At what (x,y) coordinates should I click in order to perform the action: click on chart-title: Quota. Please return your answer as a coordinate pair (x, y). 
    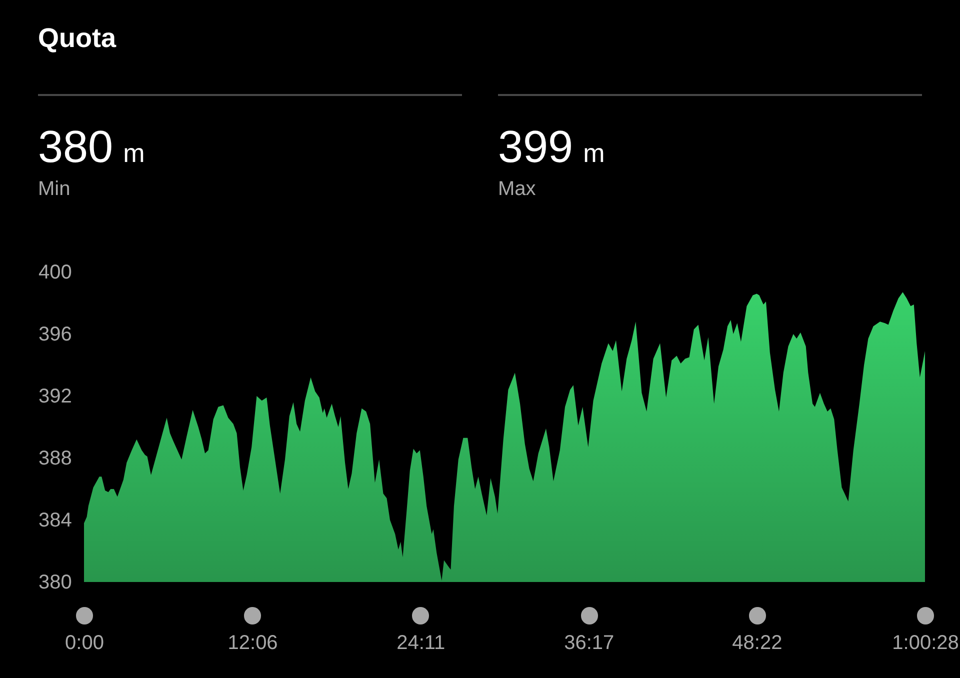
    Looking at the image, I should click on (77, 38).